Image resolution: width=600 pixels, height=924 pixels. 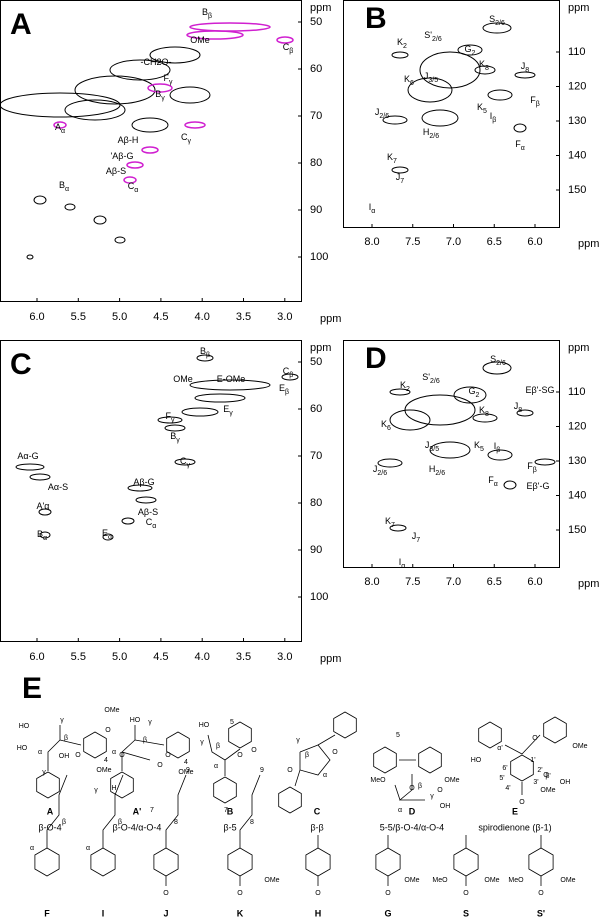 What do you see at coordinates (412, 811) in the screenshot?
I see `structure-name: D` at bounding box center [412, 811].